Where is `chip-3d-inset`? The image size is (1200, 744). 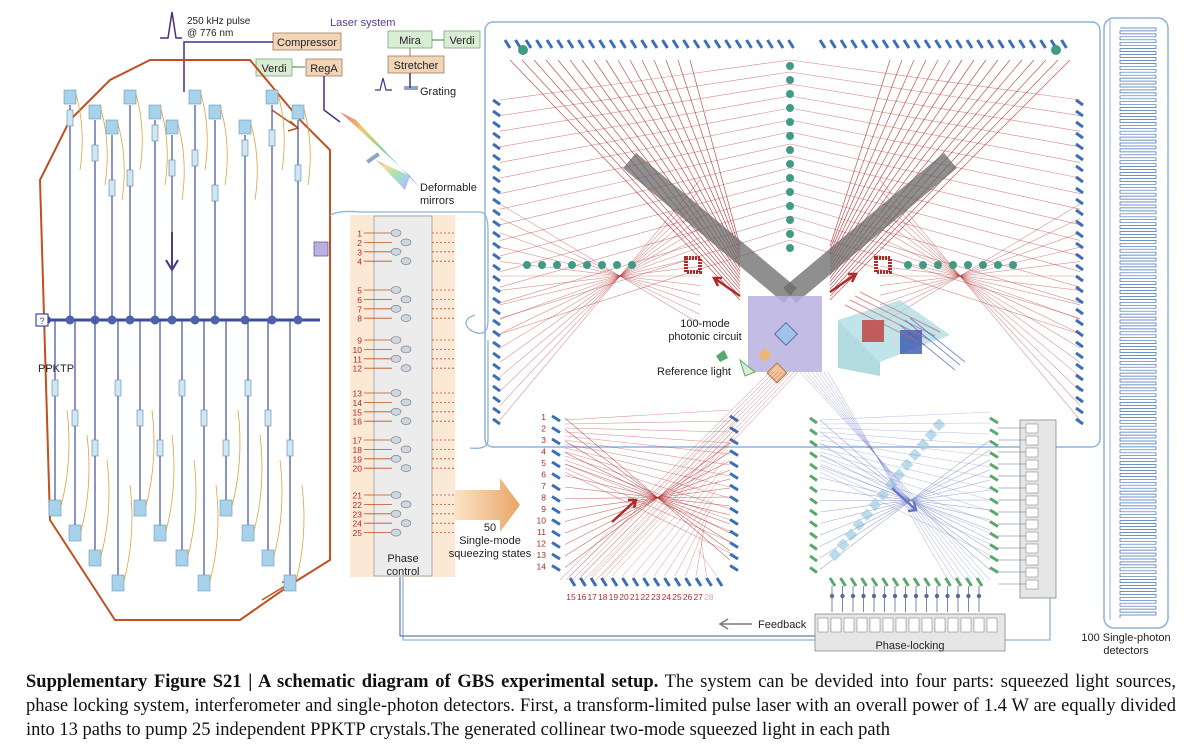 chip-3d-inset is located at coordinates (902, 333).